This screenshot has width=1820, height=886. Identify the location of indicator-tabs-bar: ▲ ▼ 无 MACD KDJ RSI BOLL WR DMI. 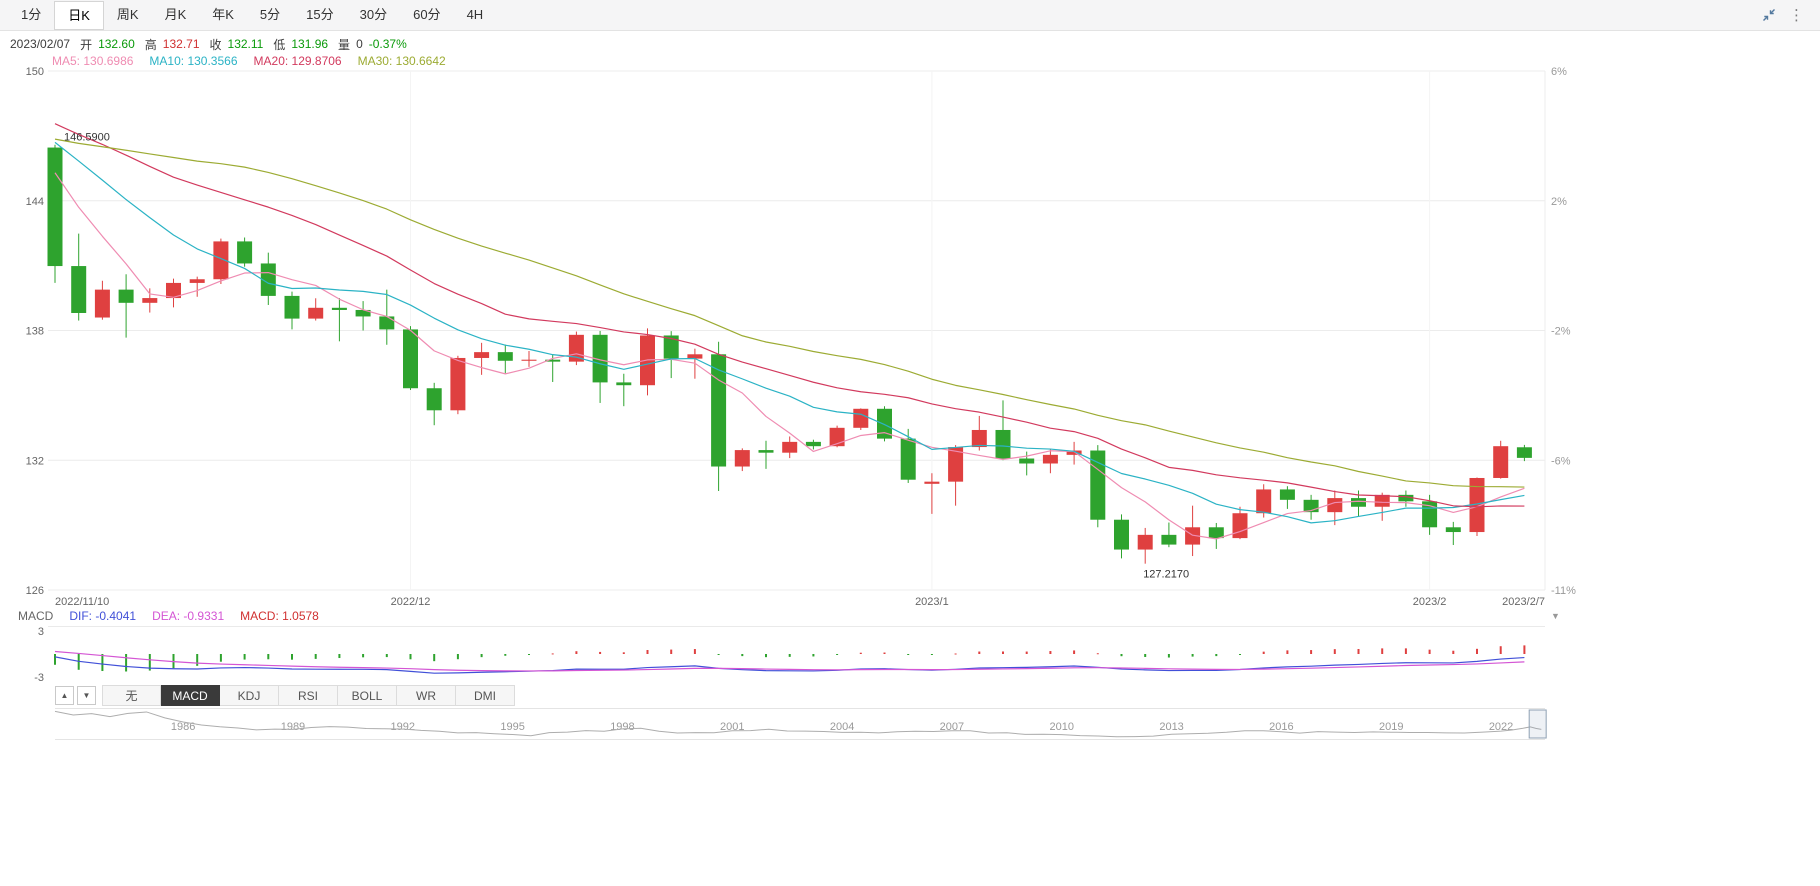
(285, 695).